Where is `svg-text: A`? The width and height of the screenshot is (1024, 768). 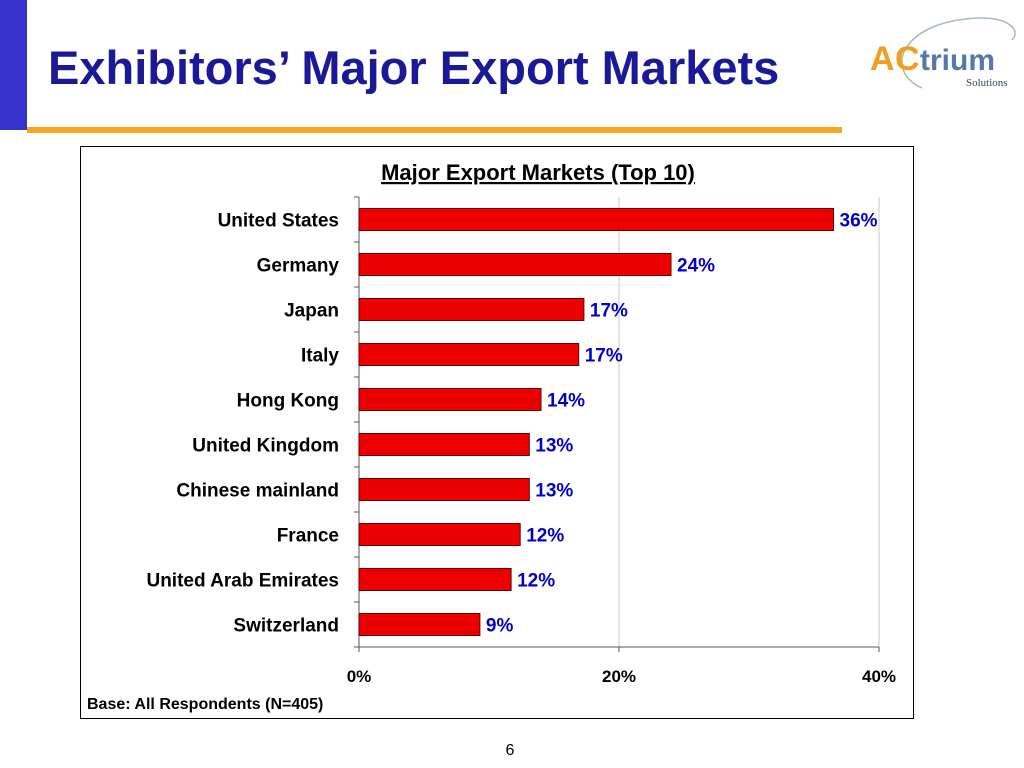 svg-text: A is located at coordinates (882, 59).